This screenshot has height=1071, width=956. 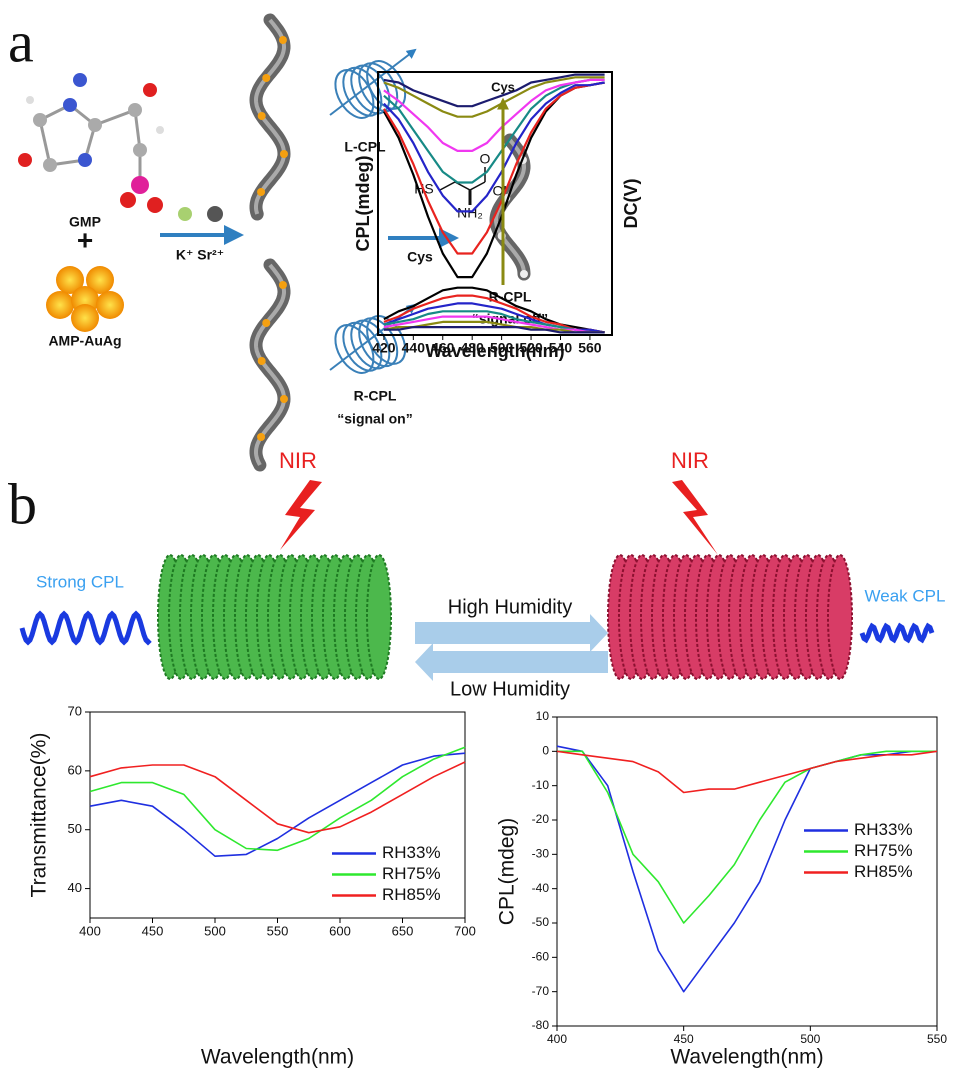 I want to click on x-tick-label: 540, so click(x=561, y=348).